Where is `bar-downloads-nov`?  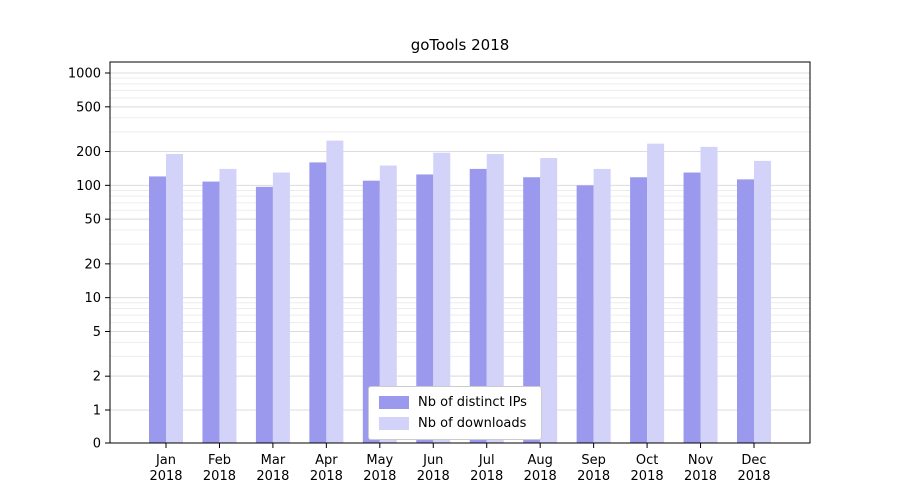
bar-downloads-nov is located at coordinates (709, 294).